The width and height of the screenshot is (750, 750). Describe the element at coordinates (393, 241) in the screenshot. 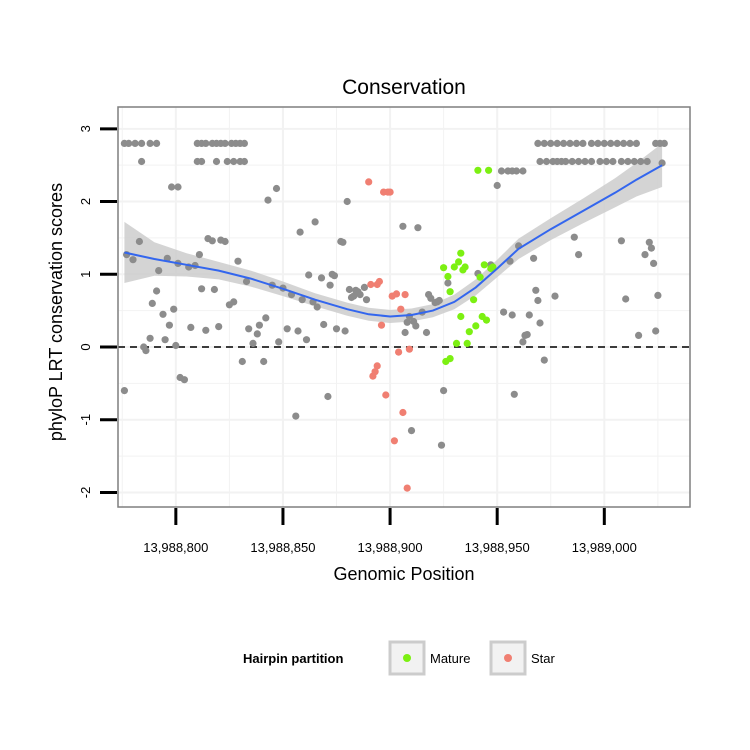

I see `smooth-trend-line` at that location.